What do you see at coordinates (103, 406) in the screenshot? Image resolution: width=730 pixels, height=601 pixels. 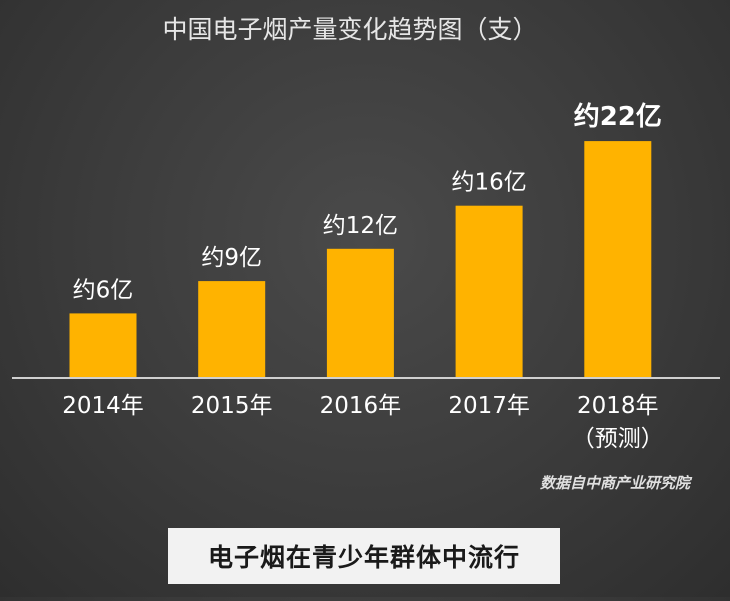 I see `x-tick-label-0: 2014年` at bounding box center [103, 406].